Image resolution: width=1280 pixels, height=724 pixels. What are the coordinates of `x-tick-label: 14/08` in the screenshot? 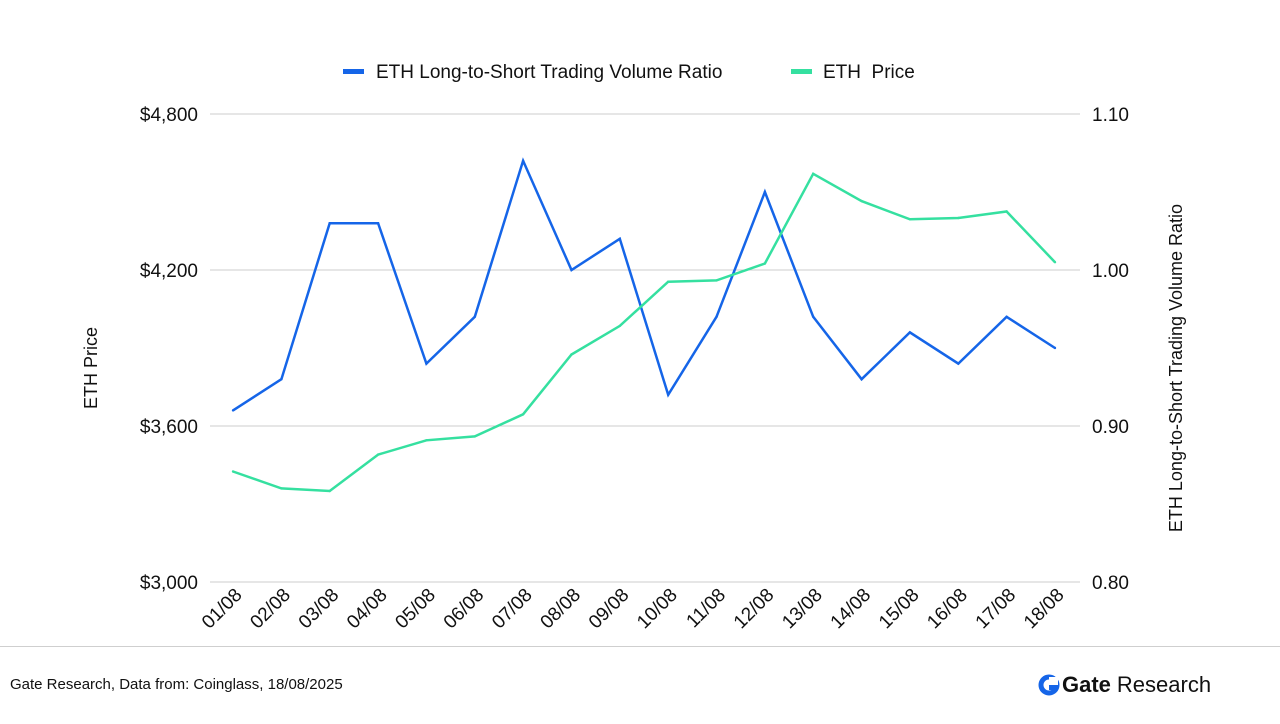 It's located at (851, 609).